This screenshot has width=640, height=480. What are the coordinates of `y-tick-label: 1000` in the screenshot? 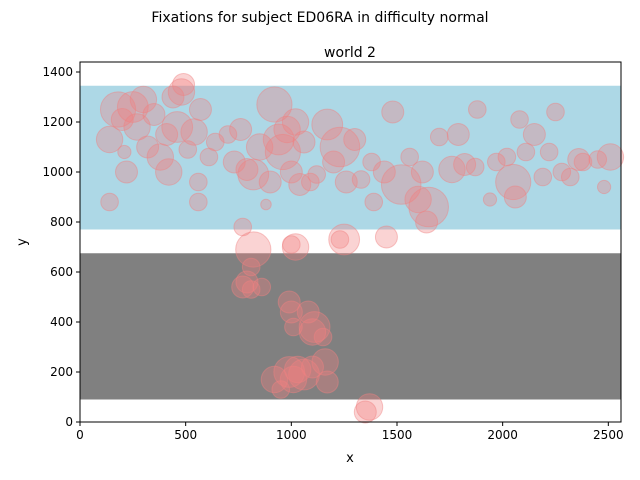 It's located at (57, 172).